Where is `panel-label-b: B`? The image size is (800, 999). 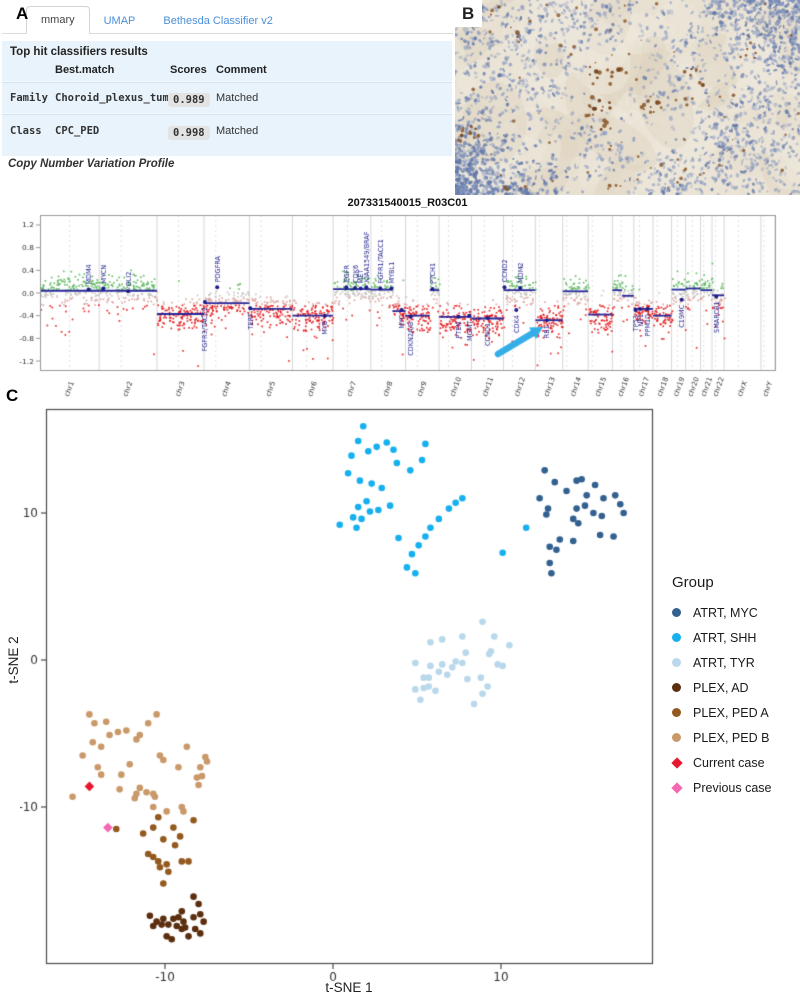 panel-label-b: B is located at coordinates (468, 13).